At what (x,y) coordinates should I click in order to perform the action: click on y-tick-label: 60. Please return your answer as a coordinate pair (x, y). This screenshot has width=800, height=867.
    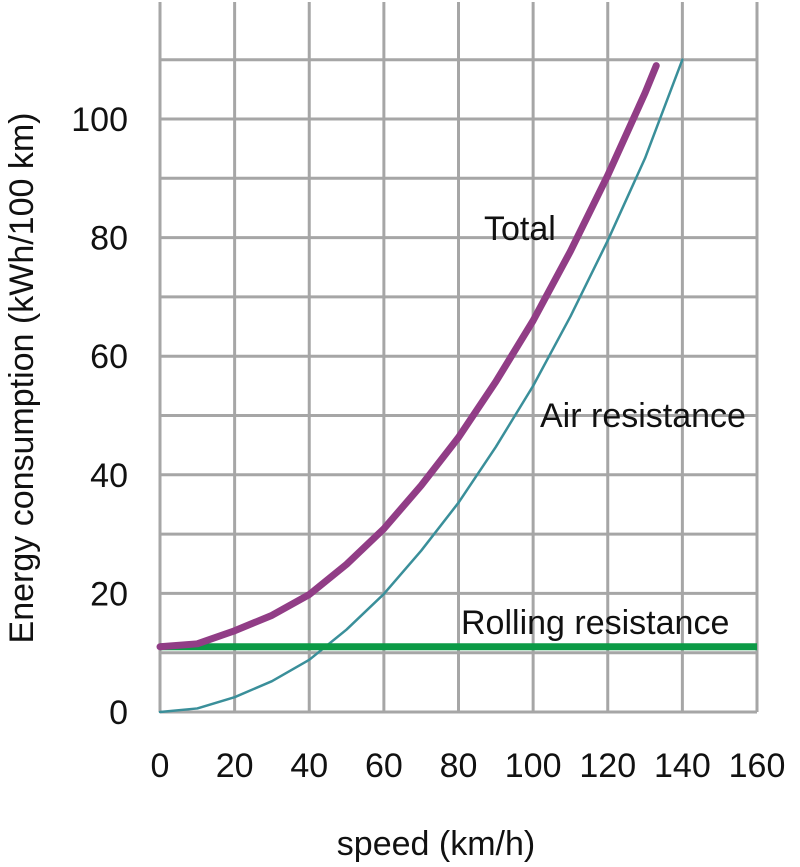
    Looking at the image, I should click on (109, 357).